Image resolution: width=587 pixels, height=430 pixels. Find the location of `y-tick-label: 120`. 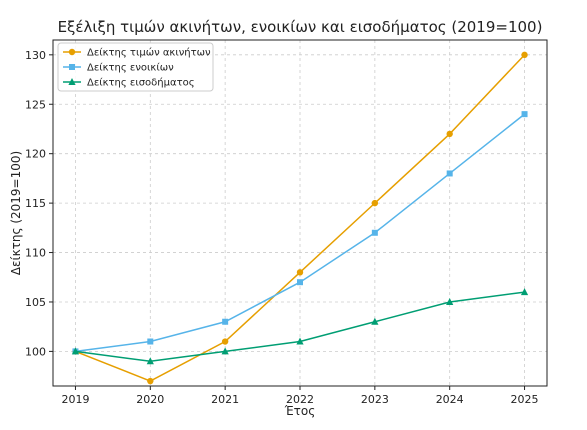

y-tick-label: 120 is located at coordinates (35, 154).